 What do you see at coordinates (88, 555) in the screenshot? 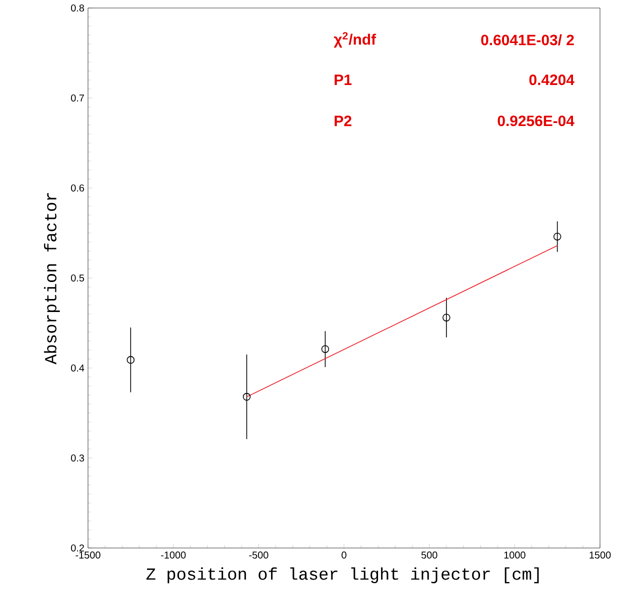
I see `x-tick-label: -1500` at bounding box center [88, 555].